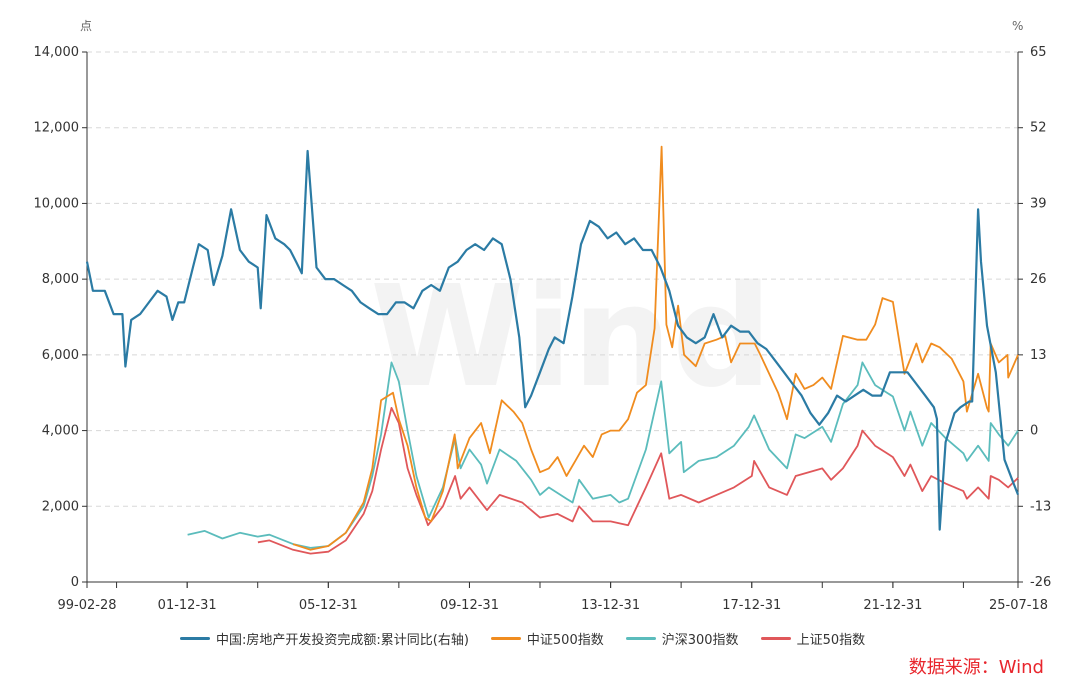  Describe the element at coordinates (1018, 605) in the screenshot. I see `x-tick-label: 25-07-18` at that location.